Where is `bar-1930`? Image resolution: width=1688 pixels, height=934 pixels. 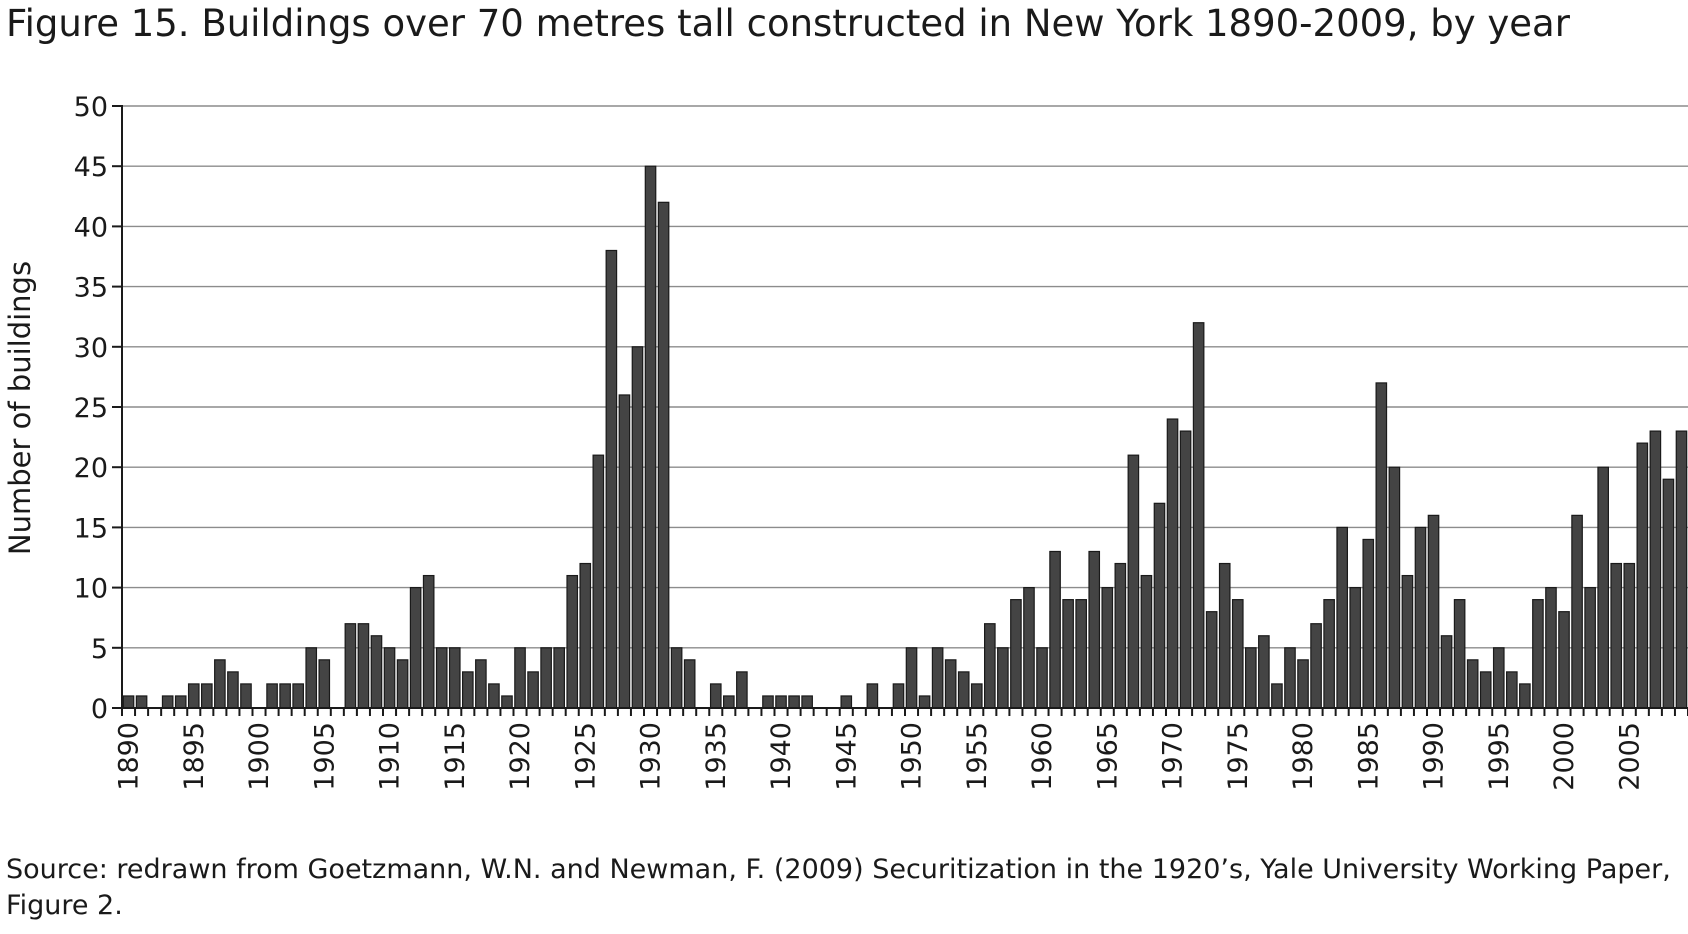
bar-1930 is located at coordinates (650, 437).